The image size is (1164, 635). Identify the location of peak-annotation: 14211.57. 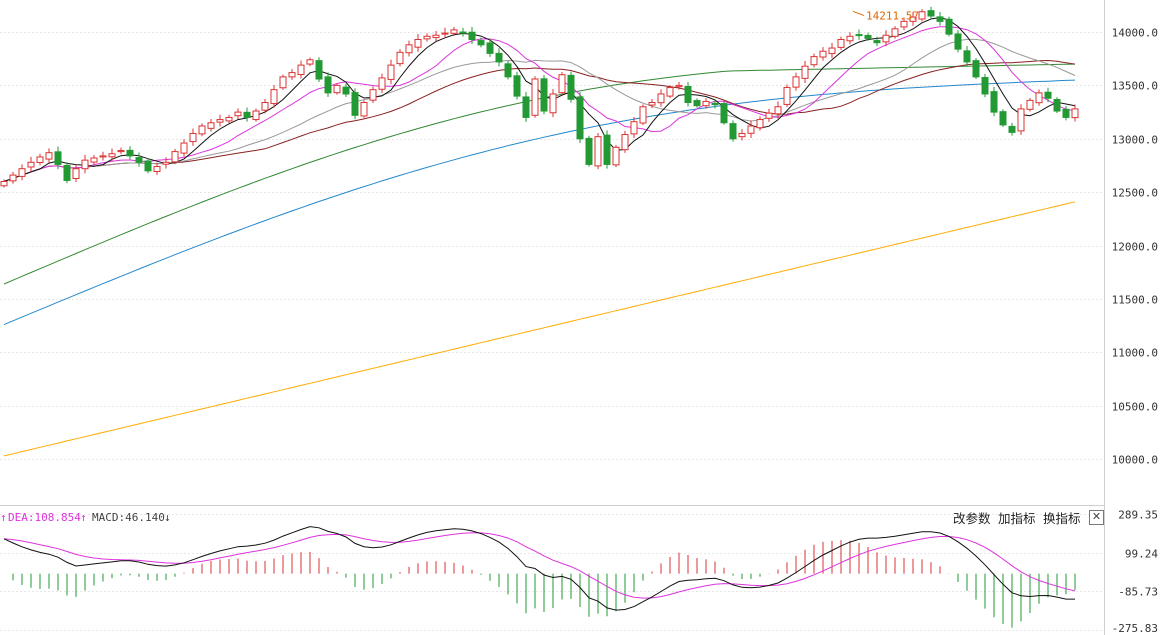
(885, 15).